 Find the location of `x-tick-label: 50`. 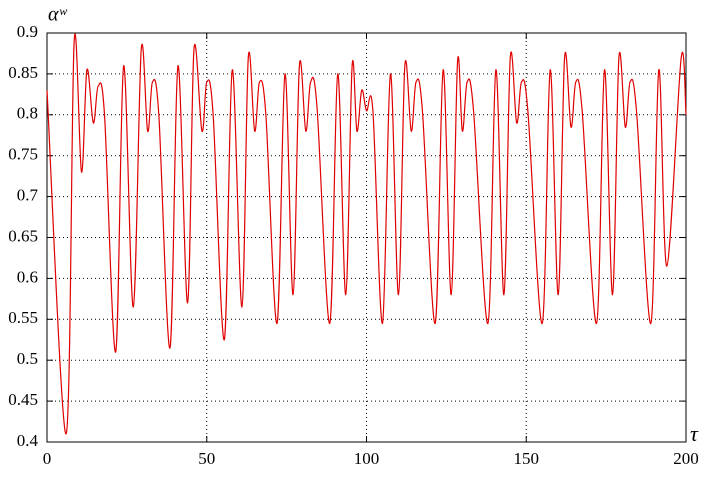

x-tick-label: 50 is located at coordinates (206, 458).